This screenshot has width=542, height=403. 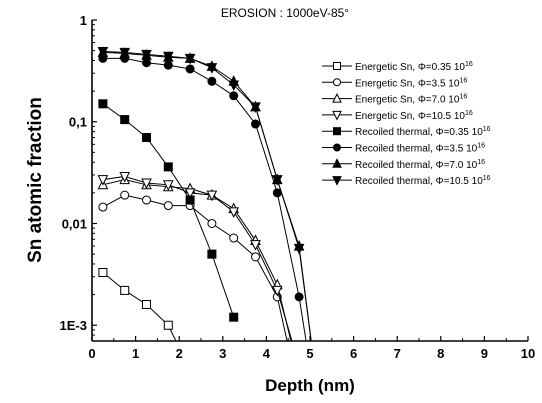 What do you see at coordinates (420, 149) in the screenshot?
I see `legend-label: Recoiled thermal, Φ=3.5 1016` at bounding box center [420, 149].